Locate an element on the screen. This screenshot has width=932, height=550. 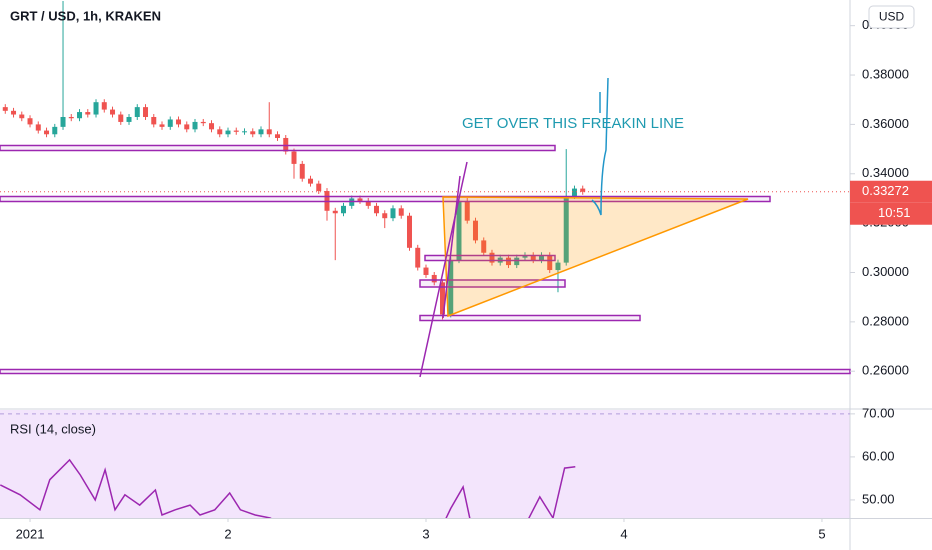
y-tick-label: 0.26000 is located at coordinates (885, 370).